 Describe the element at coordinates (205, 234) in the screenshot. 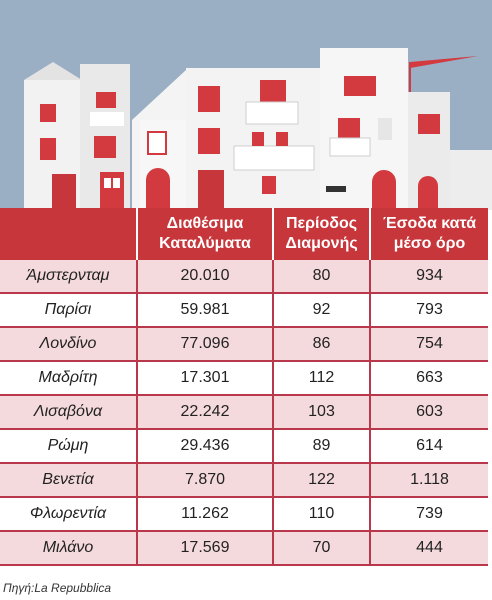

I see `header-listings: Διαθέσιμα Καταλύματα` at that location.